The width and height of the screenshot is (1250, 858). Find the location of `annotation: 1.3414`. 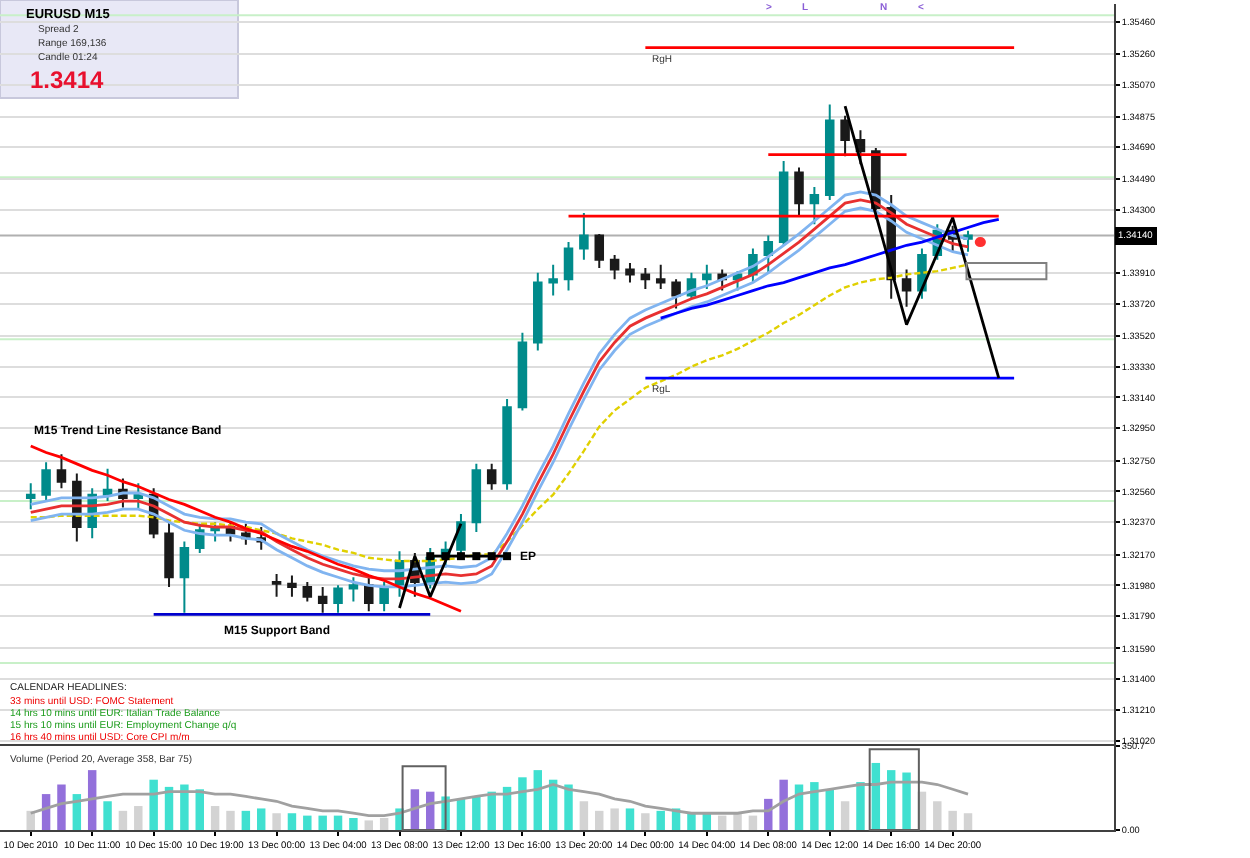

annotation: 1.3414 is located at coordinates (67, 80).